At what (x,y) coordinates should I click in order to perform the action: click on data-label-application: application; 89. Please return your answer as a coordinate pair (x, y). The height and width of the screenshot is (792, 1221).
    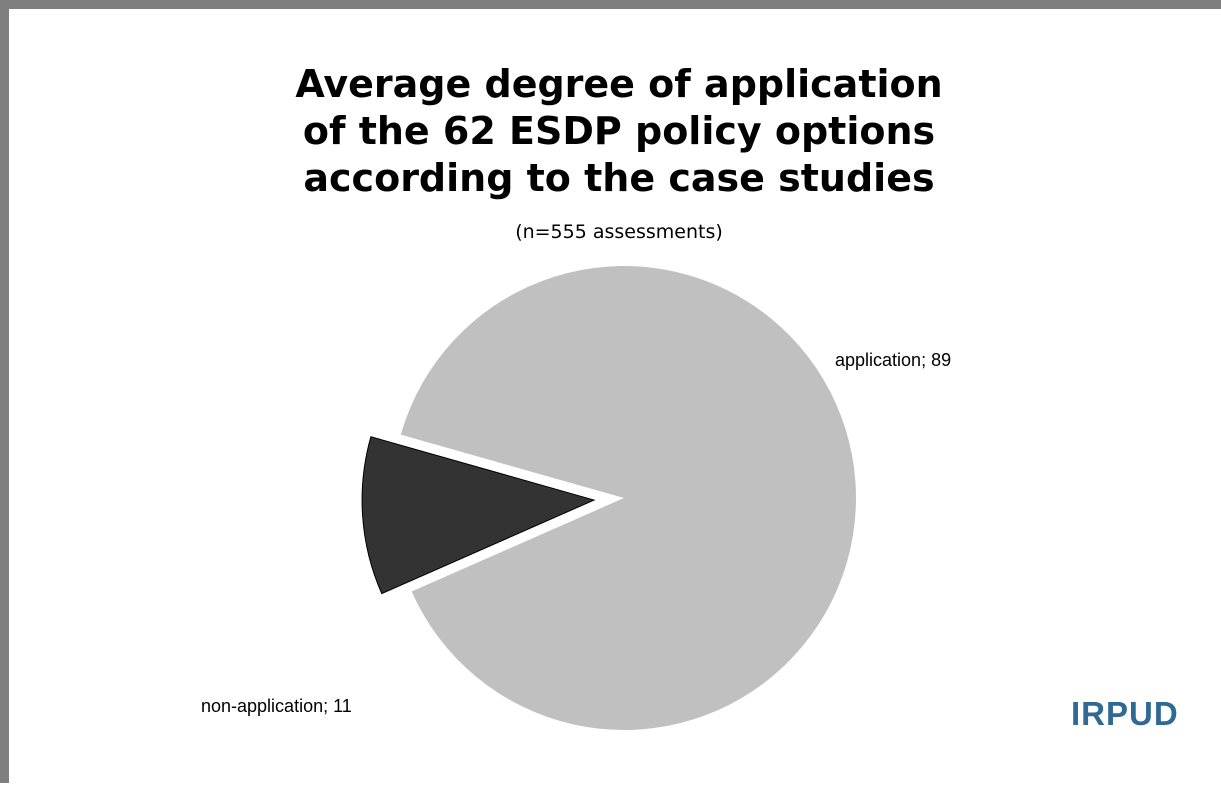
    Looking at the image, I should click on (893, 360).